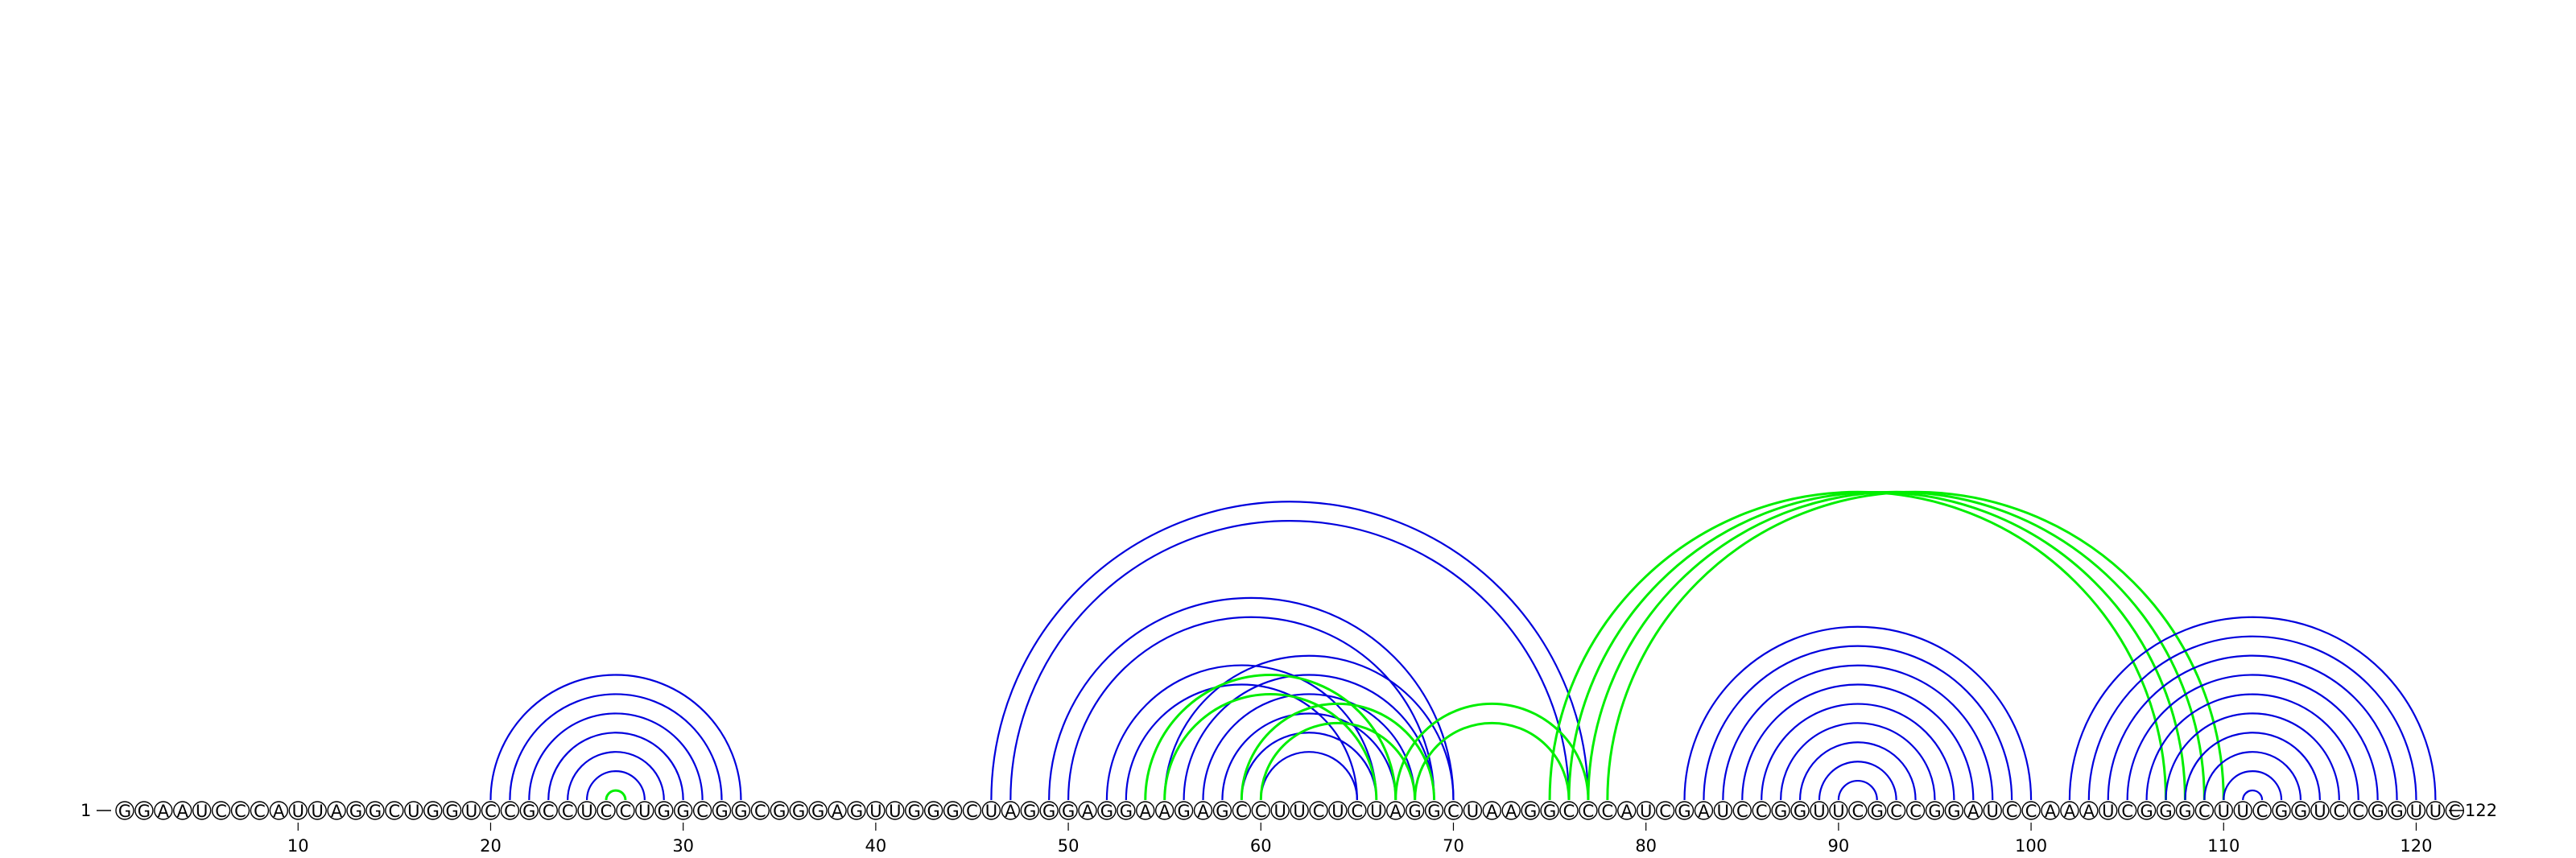  I want to click on tick-label-30: 30, so click(683, 846).